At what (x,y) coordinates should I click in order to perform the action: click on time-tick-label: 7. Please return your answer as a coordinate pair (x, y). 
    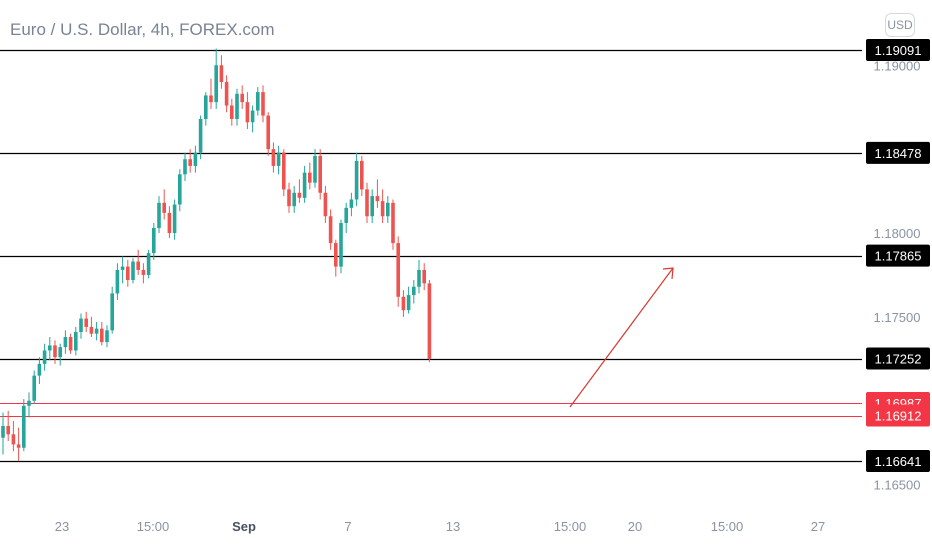
    Looking at the image, I should click on (347, 526).